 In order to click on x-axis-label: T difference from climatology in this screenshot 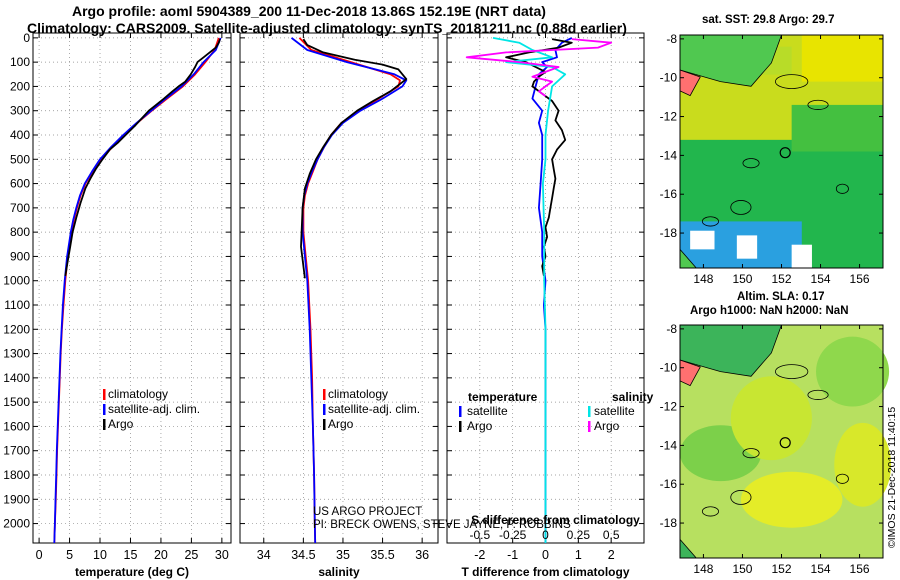, I will do `click(545, 572)`.